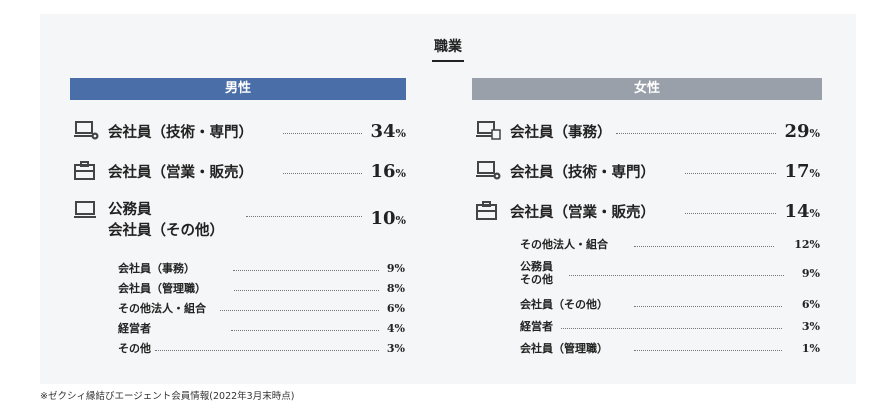 The height and width of the screenshot is (414, 873). Describe the element at coordinates (670, 244) in the screenshot. I see `female-sub-1: その他法人・組合 12%` at that location.